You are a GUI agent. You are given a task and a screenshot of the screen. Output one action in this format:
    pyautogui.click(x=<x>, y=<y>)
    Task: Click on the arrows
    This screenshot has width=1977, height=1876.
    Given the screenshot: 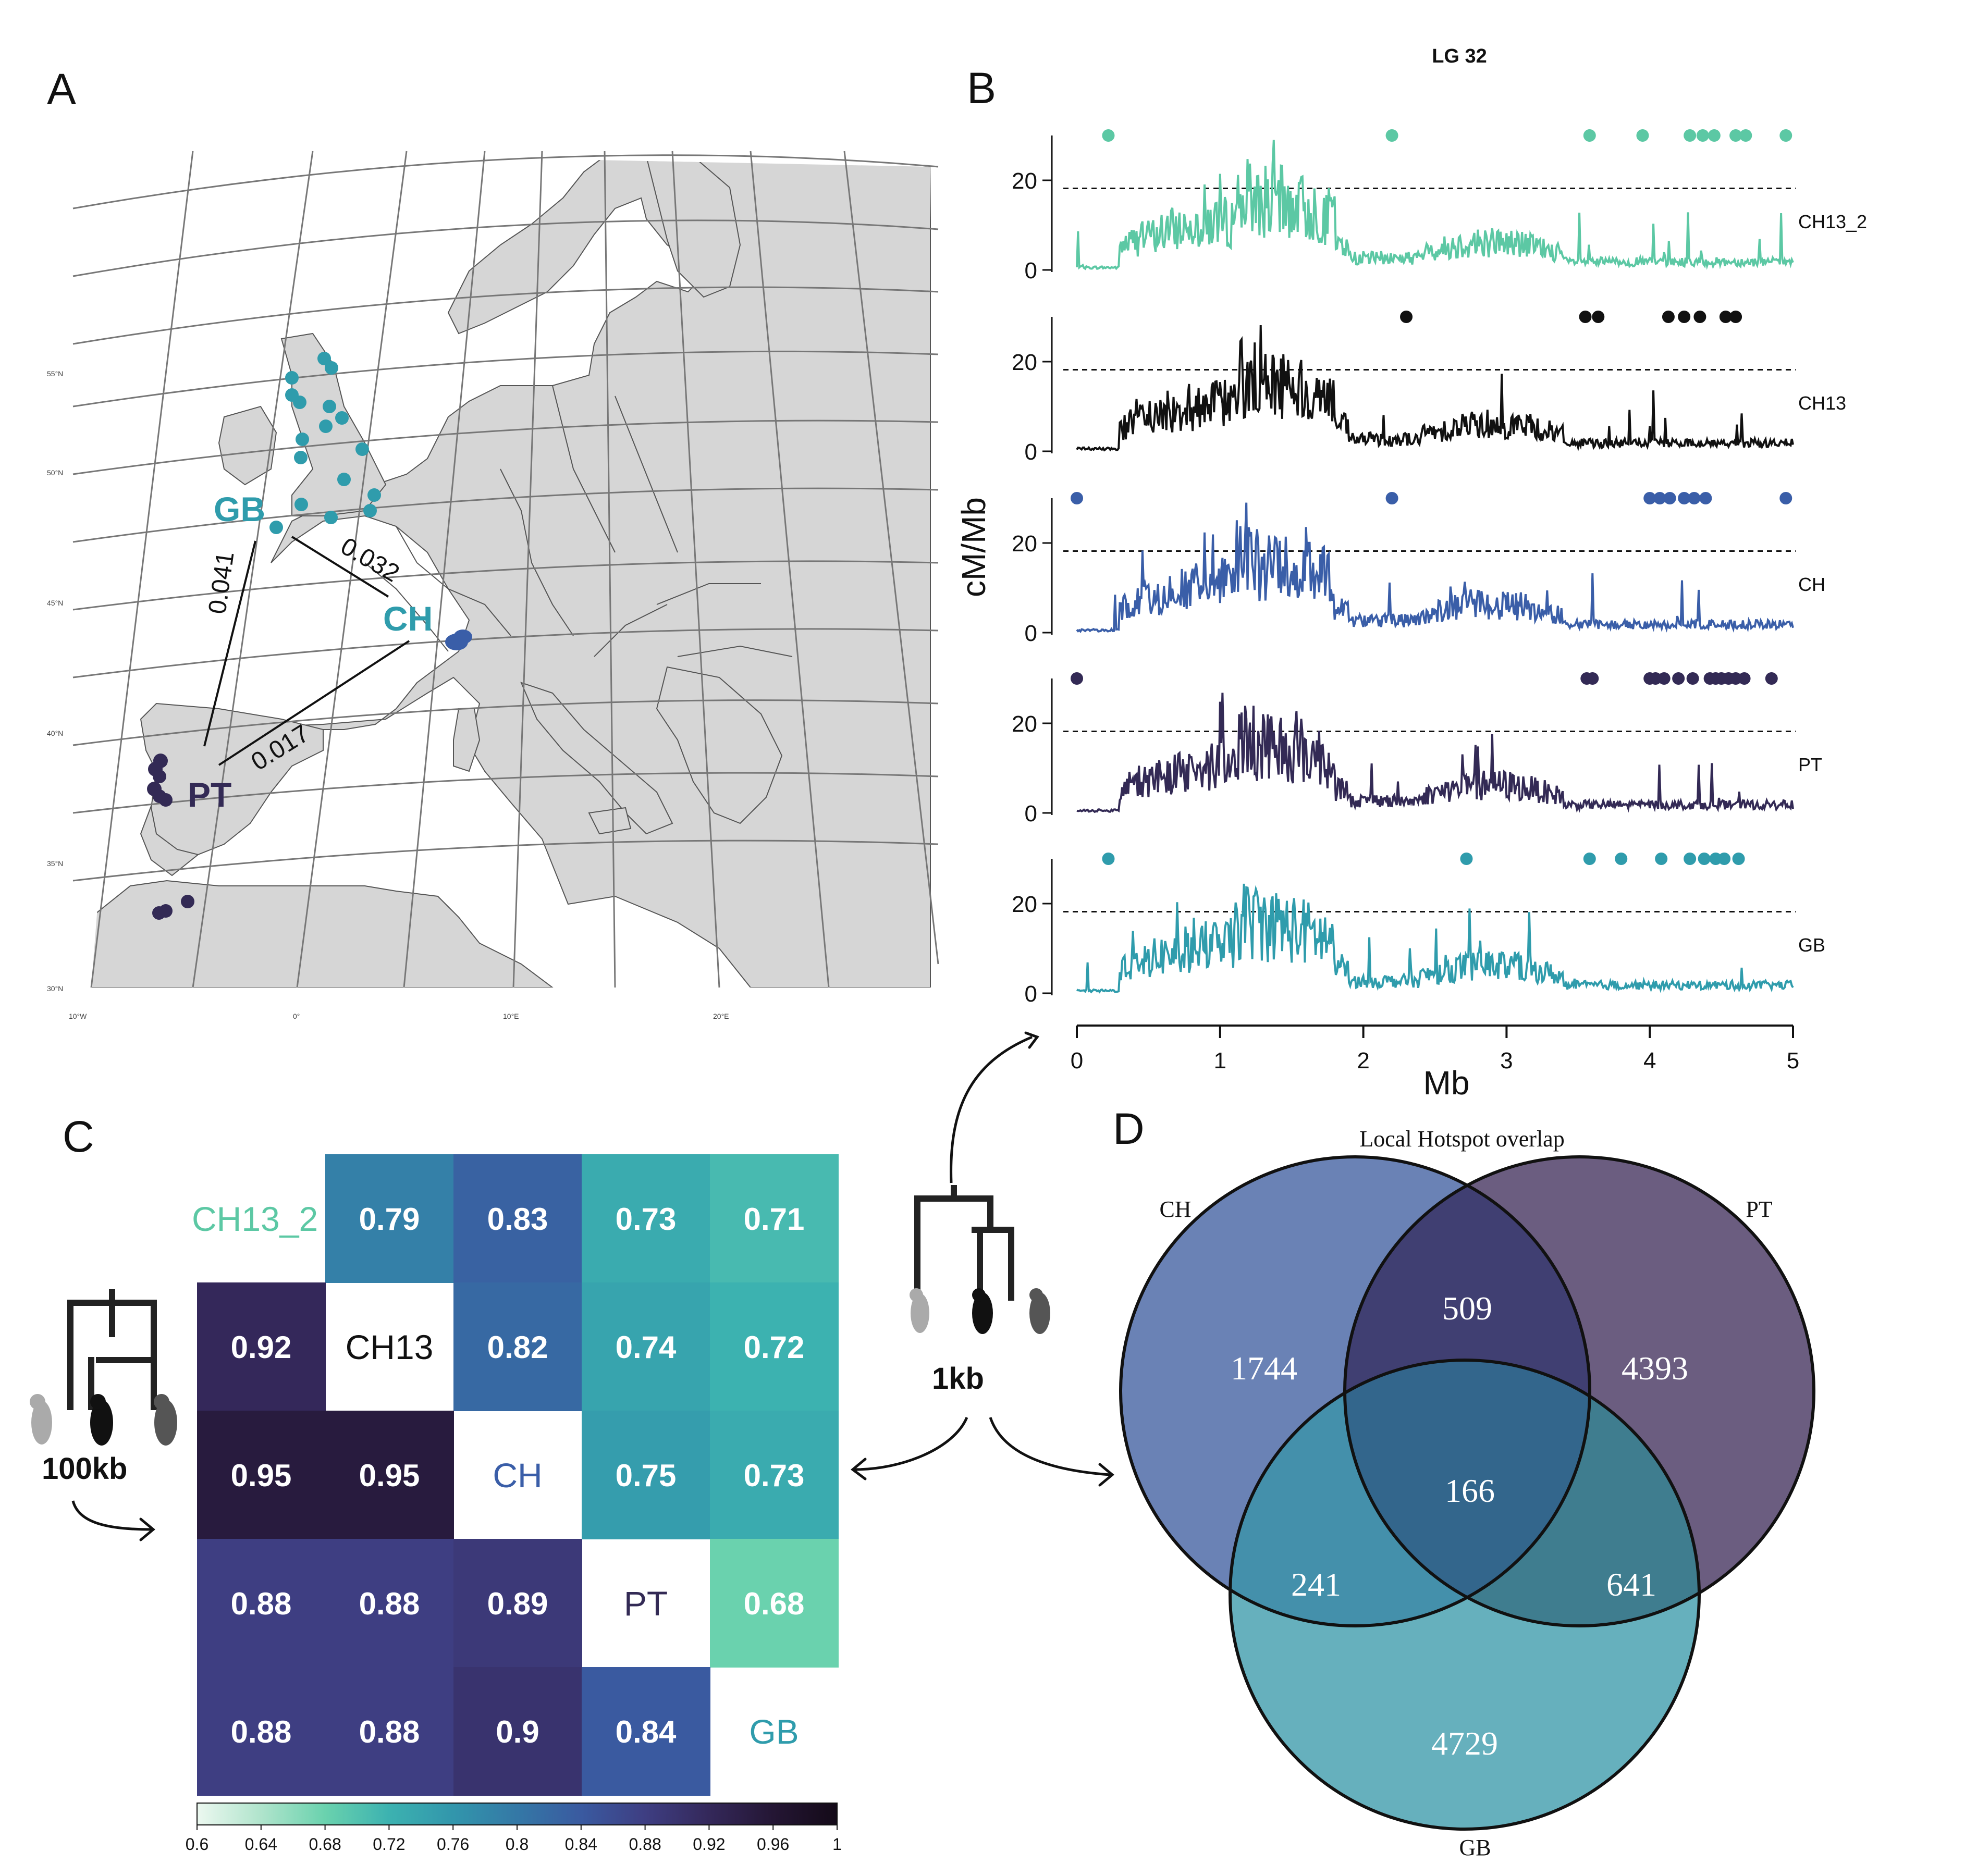 What is the action you would take?
    pyautogui.click(x=592, y=1286)
    